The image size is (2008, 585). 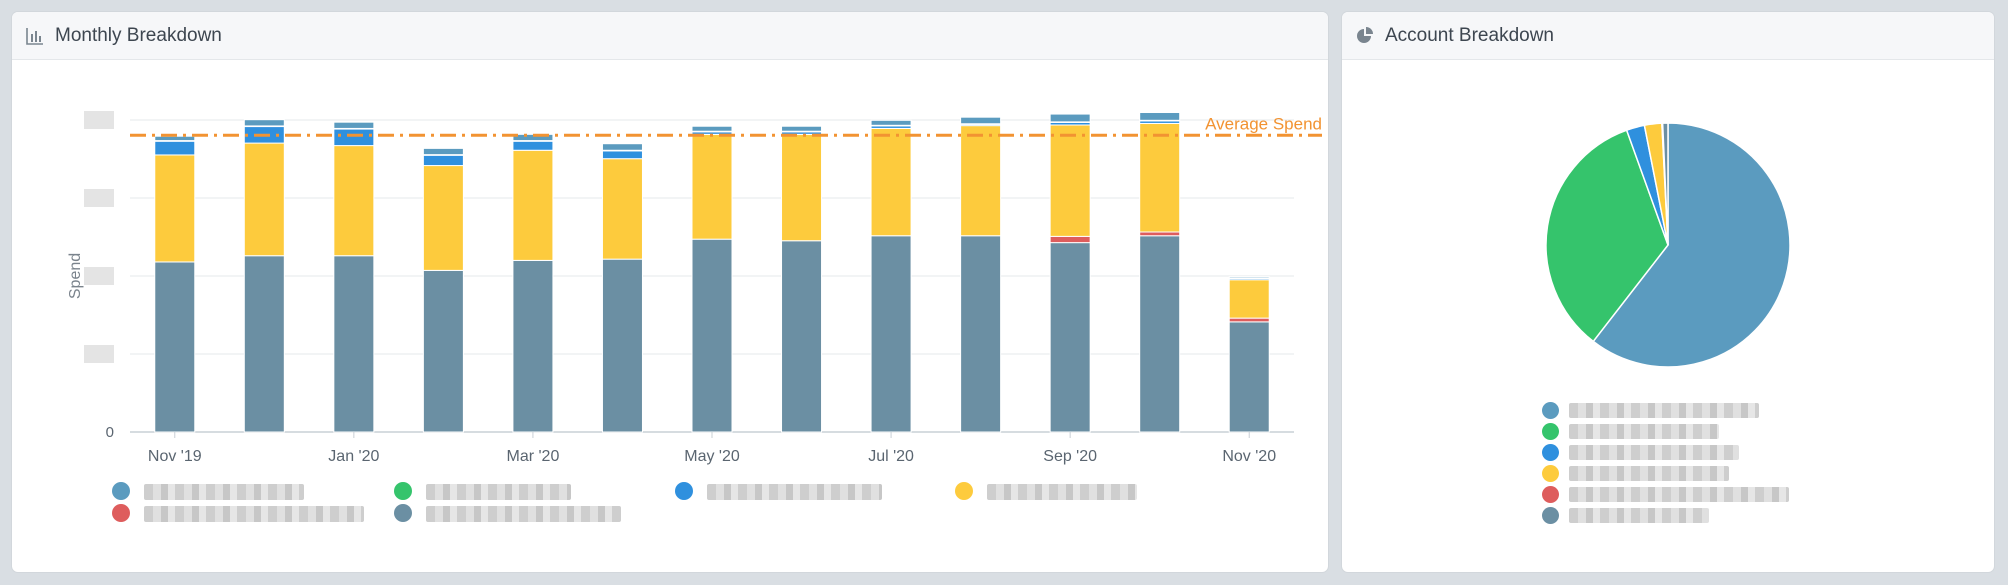 What do you see at coordinates (1070, 456) in the screenshot?
I see `x-tick-label: Sep '20` at bounding box center [1070, 456].